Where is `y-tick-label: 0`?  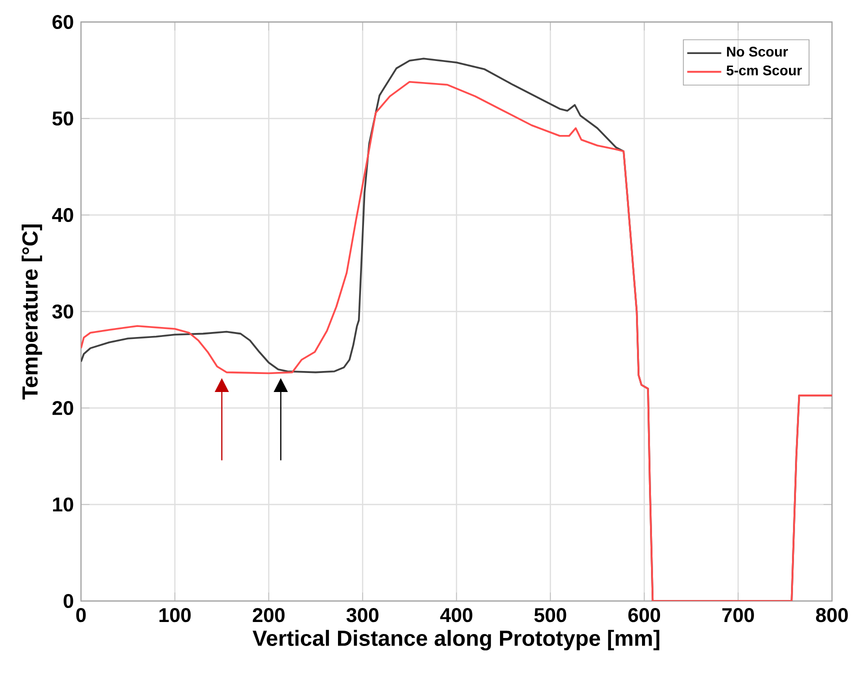 y-tick-label: 0 is located at coordinates (69, 601).